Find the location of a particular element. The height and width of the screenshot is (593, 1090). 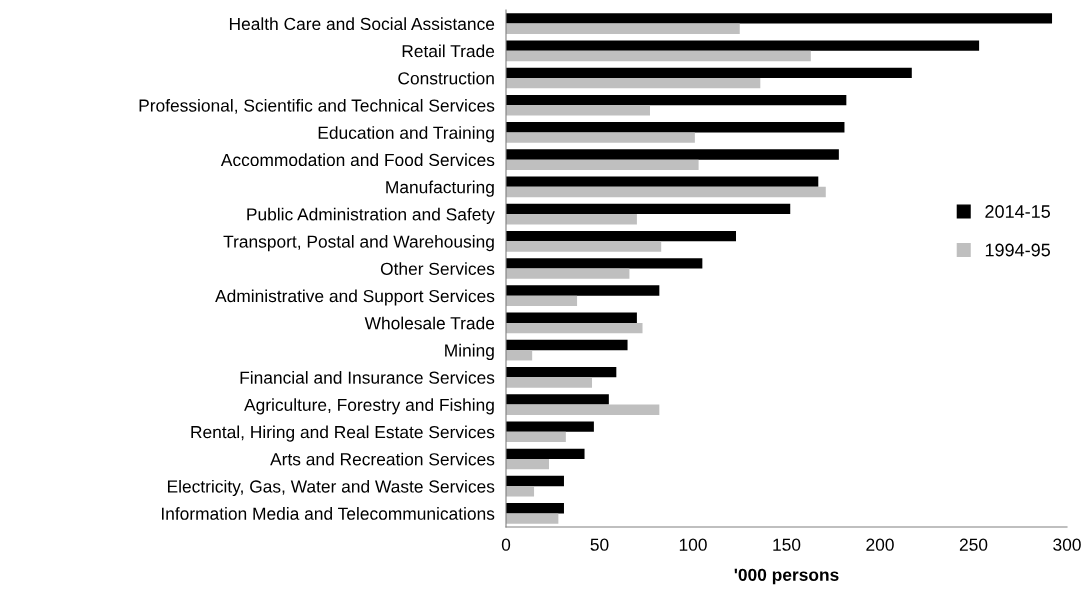

y-tick-label: Construction is located at coordinates (446, 78).